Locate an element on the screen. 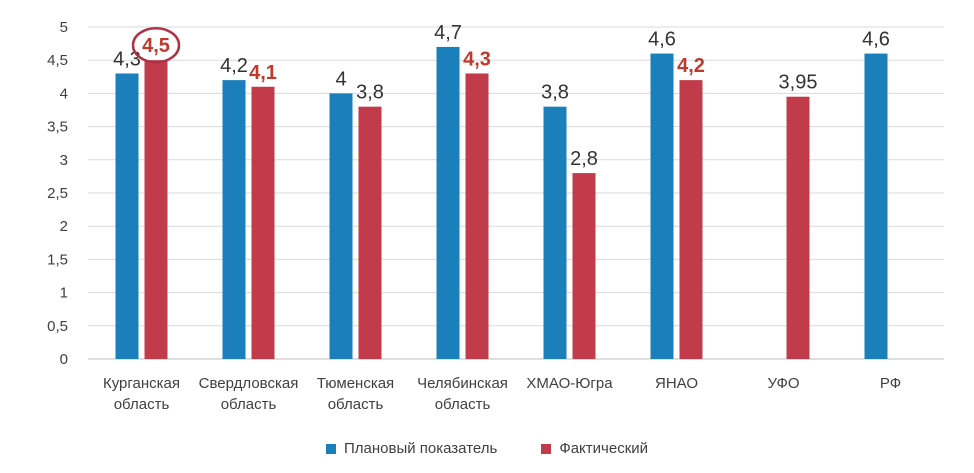  y-tick-label: 5 is located at coordinates (64, 27).